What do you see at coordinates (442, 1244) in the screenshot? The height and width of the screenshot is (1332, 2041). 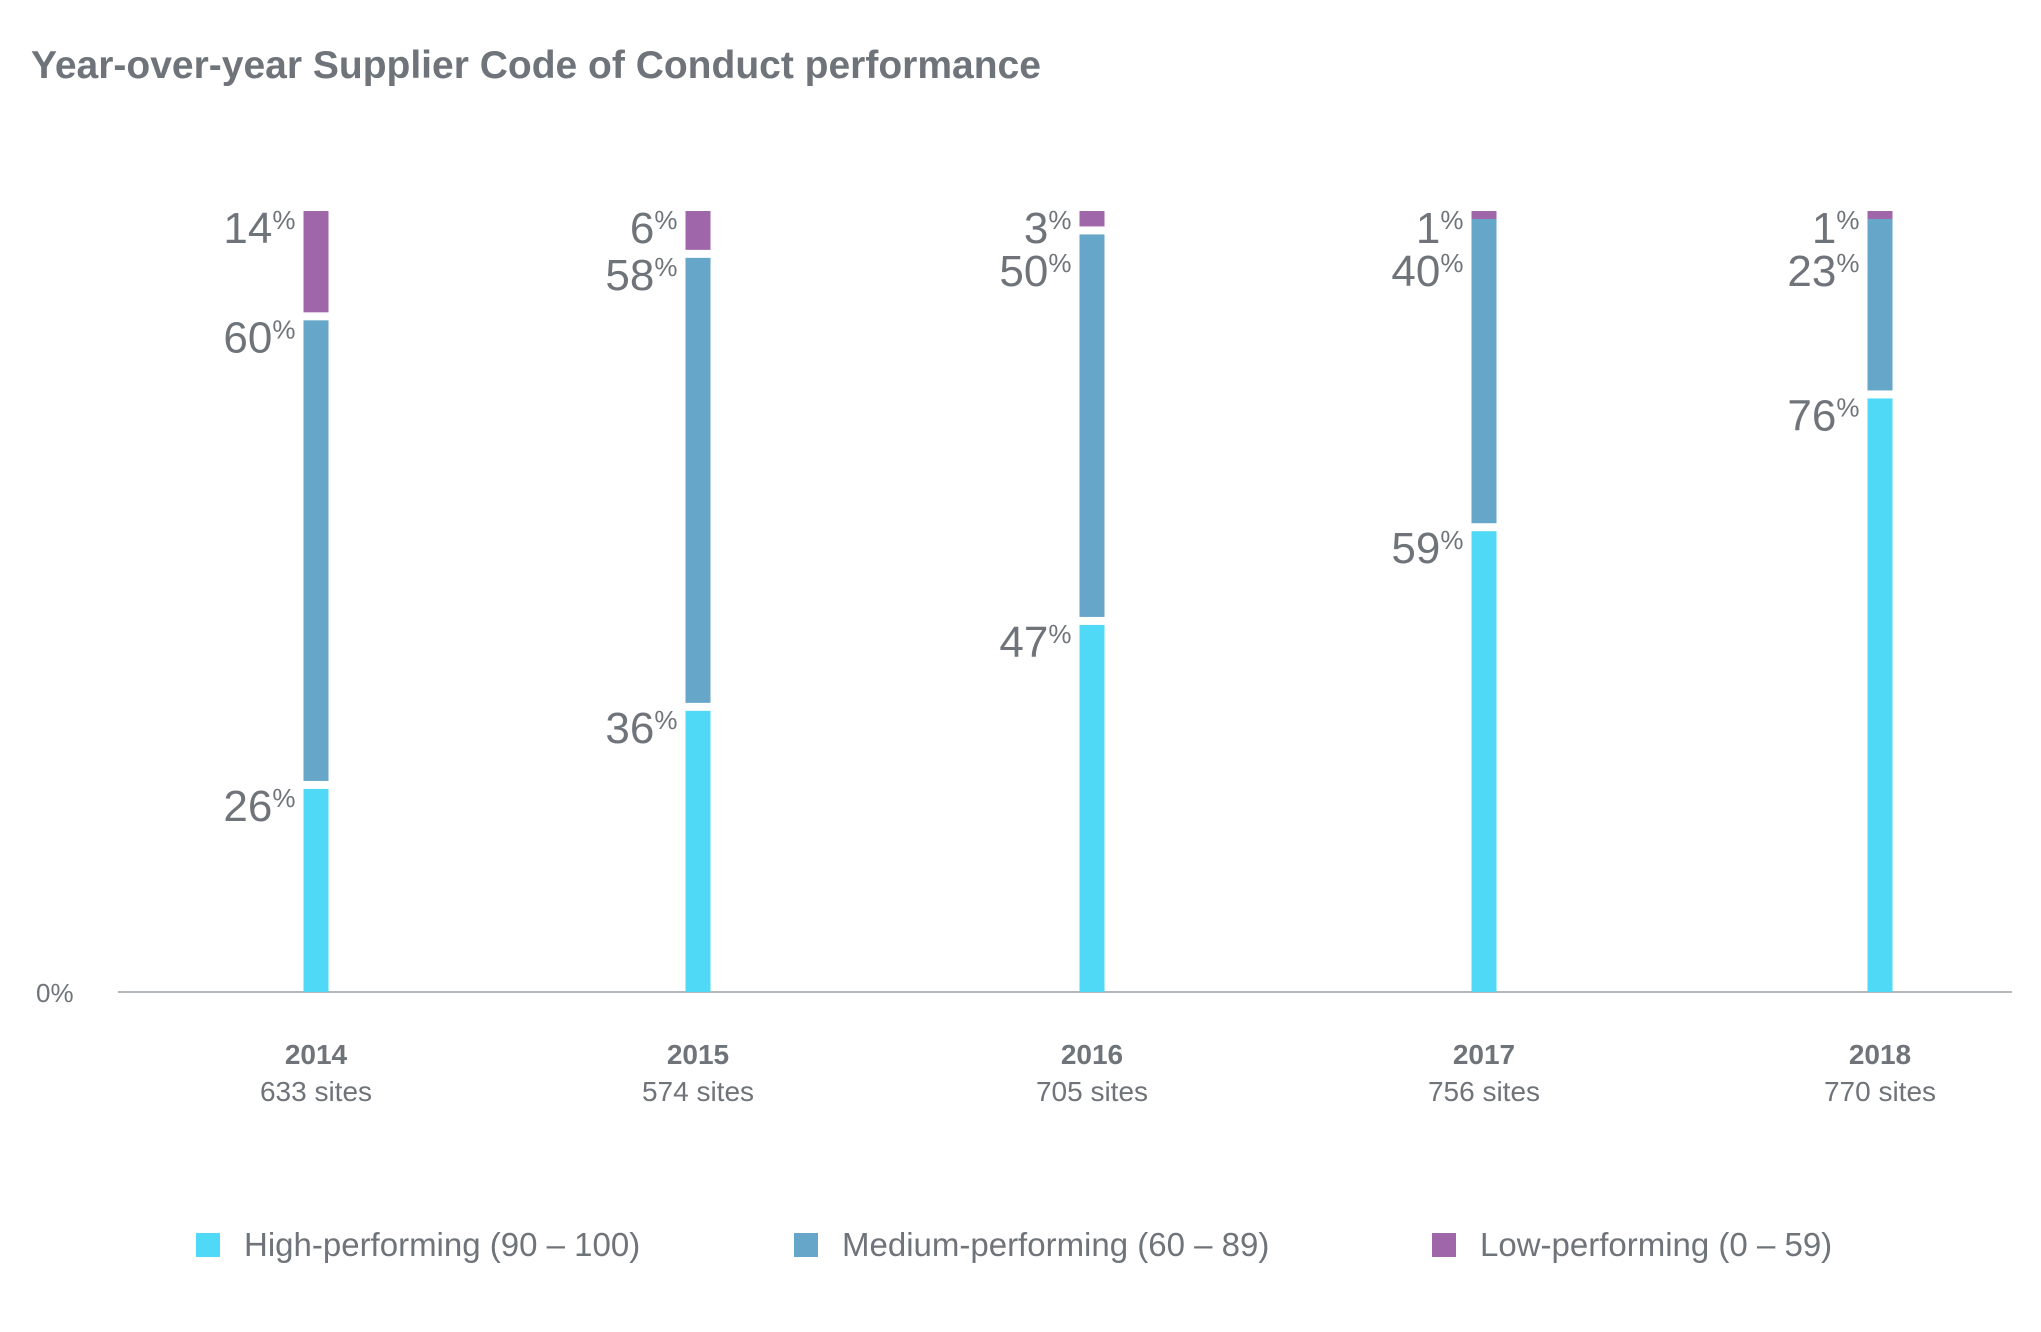 I see `legend-label: High-performing (90 – 100)` at bounding box center [442, 1244].